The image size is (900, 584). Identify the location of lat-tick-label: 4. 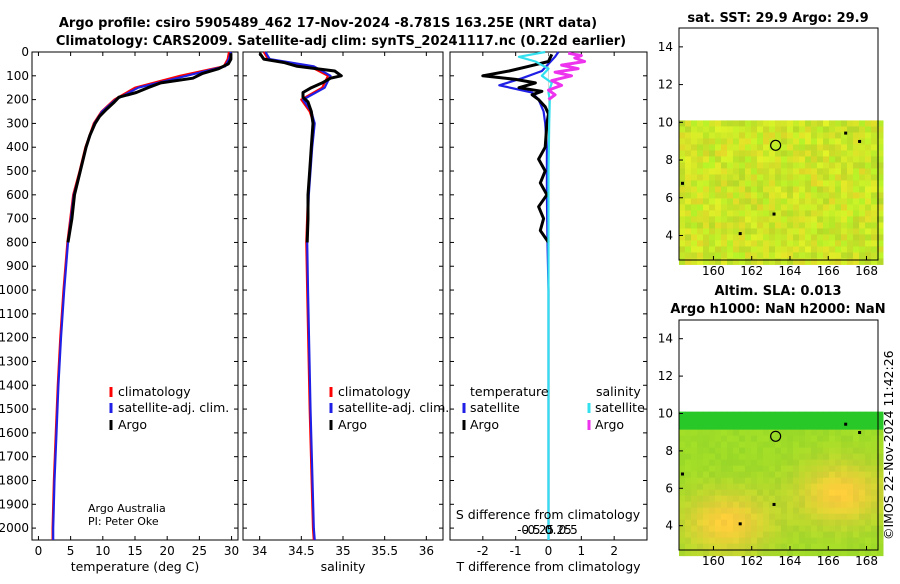
(669, 235).